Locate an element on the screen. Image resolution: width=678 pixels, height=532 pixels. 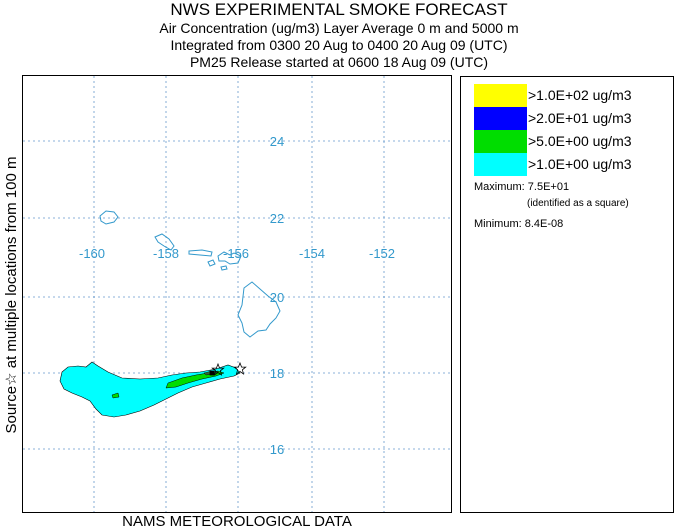
big-island-coast is located at coordinates (259, 309).